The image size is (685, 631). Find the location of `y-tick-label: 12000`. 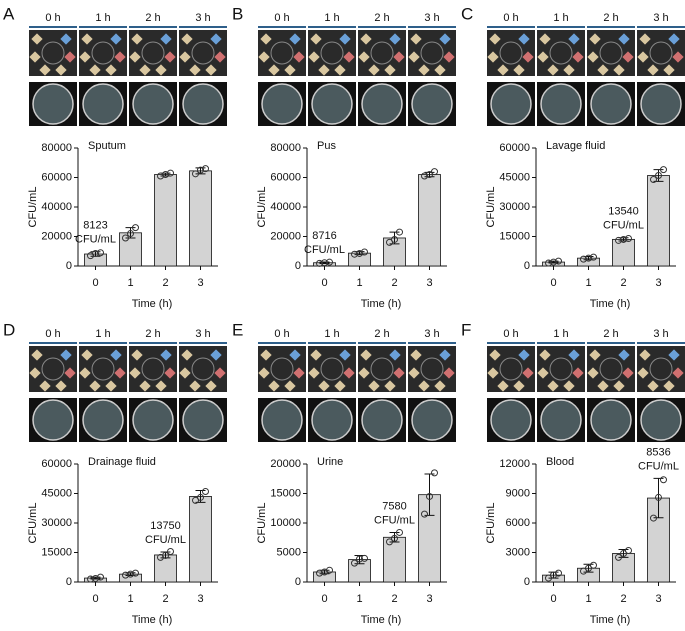

y-tick-label: 12000 is located at coordinates (514, 464).